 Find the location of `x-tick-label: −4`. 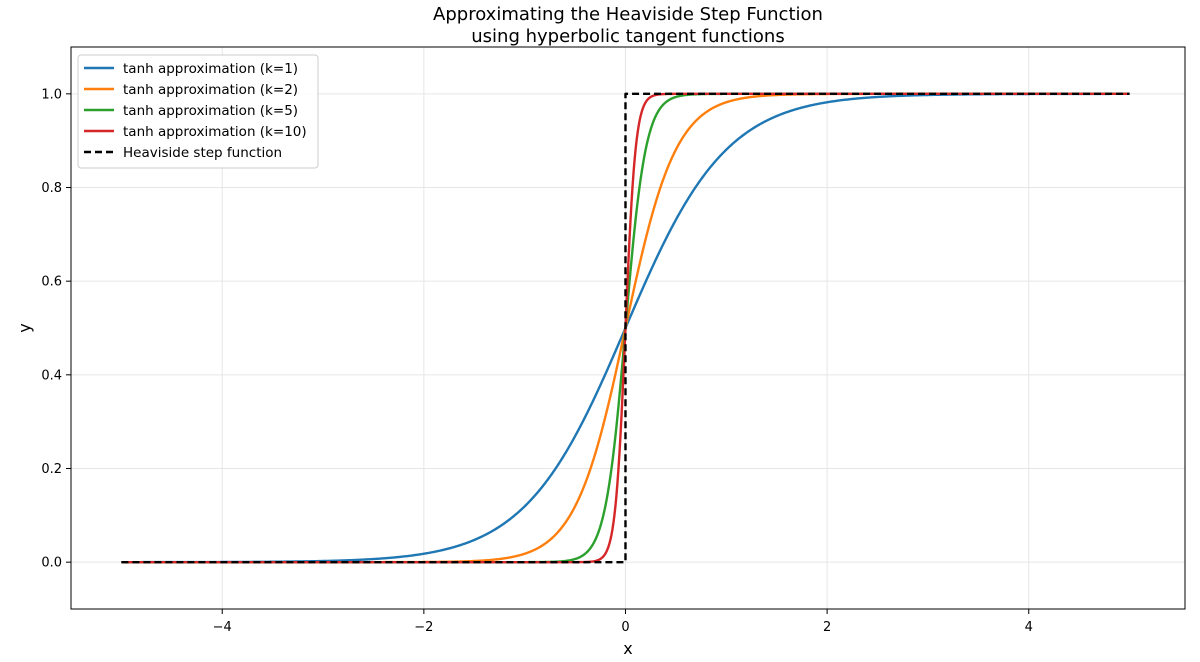

x-tick-label: −4 is located at coordinates (222, 627).